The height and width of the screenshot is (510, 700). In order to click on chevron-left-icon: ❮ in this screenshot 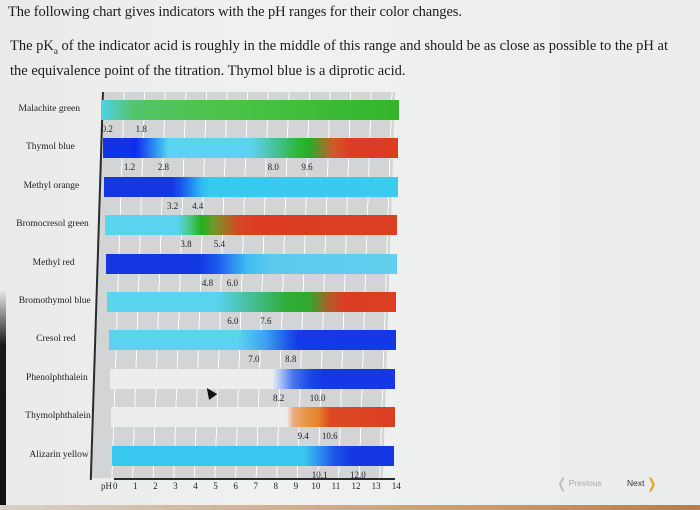, I will do `click(562, 483)`.